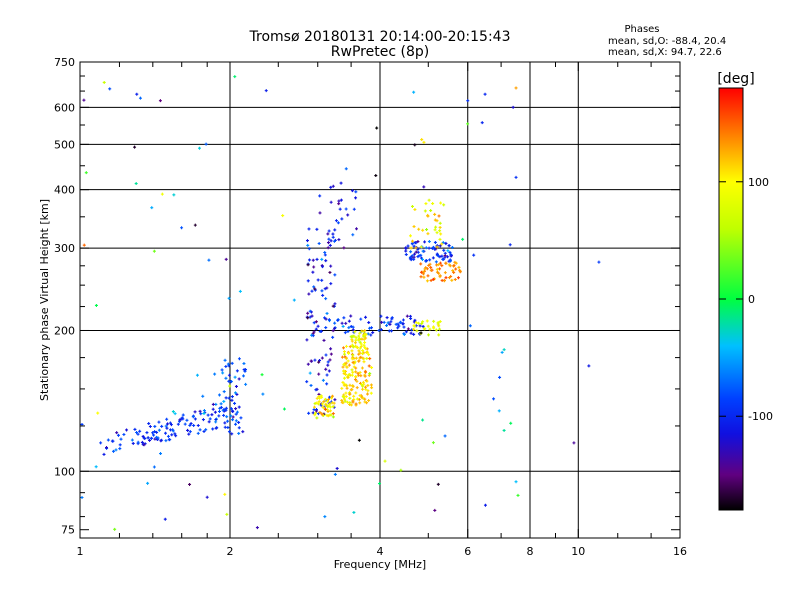  I want to click on x-tick-label: 1, so click(80, 551).